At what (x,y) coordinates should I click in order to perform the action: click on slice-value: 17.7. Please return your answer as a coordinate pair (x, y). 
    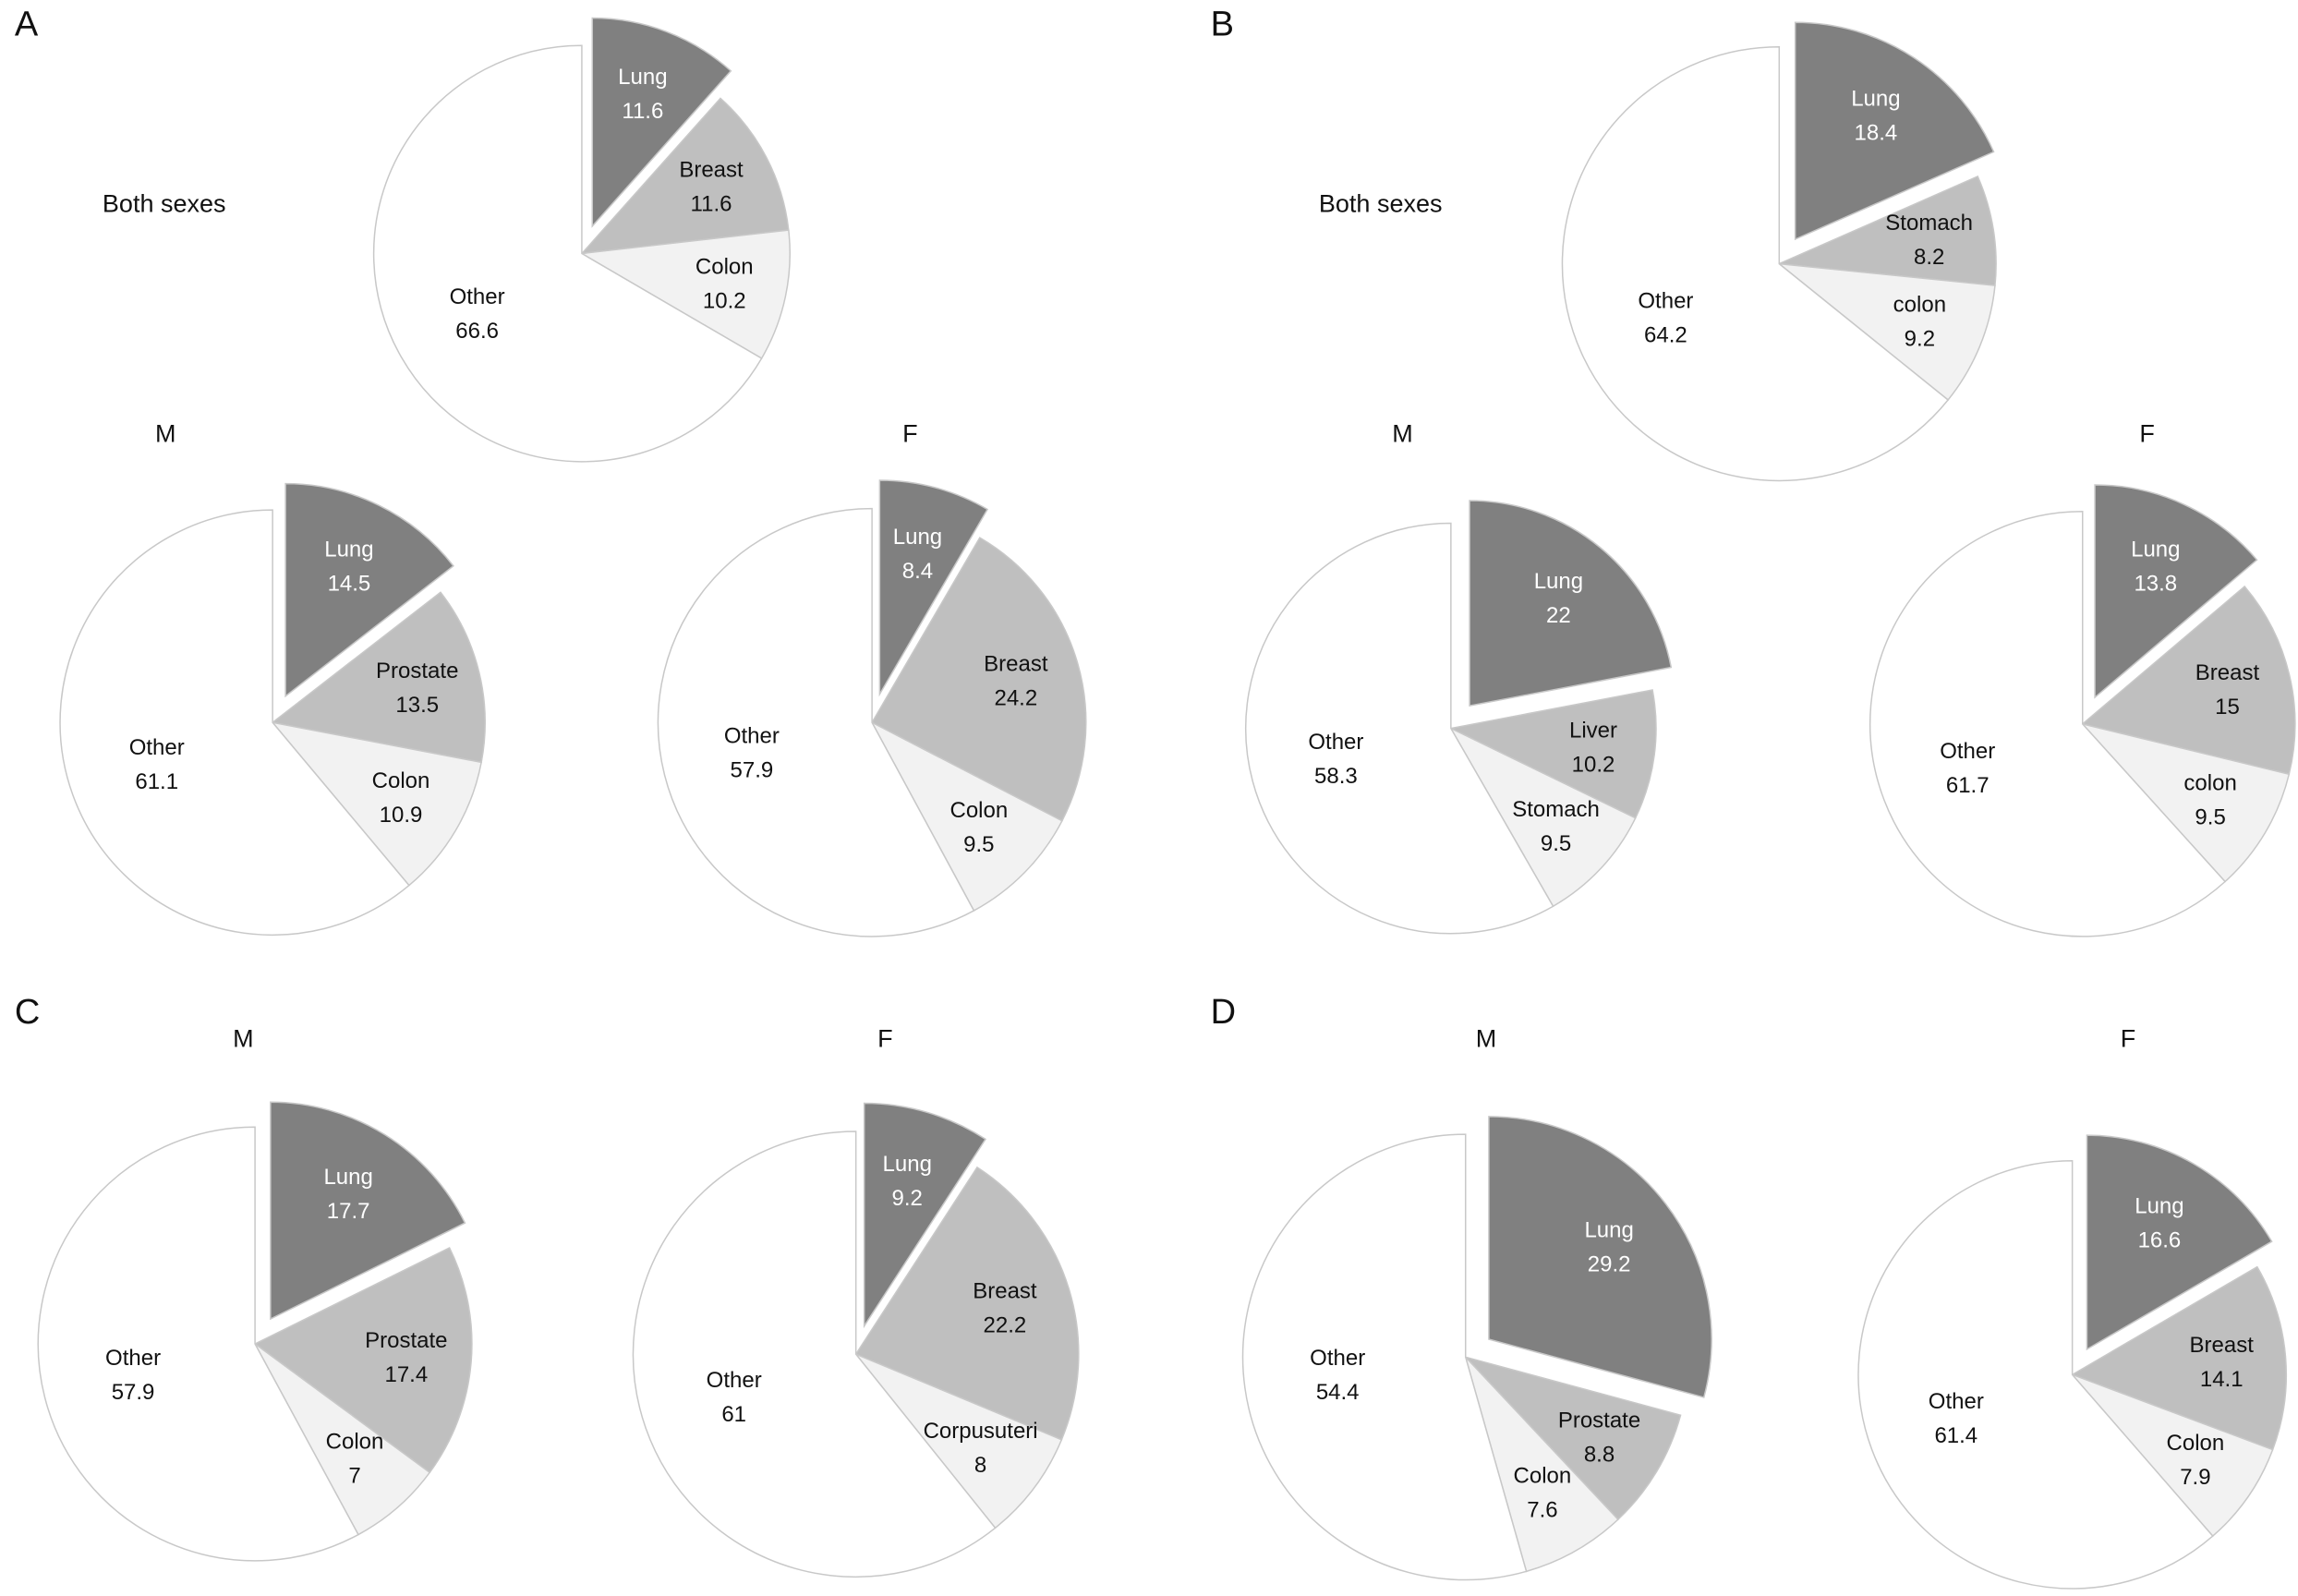
    Looking at the image, I should click on (348, 1211).